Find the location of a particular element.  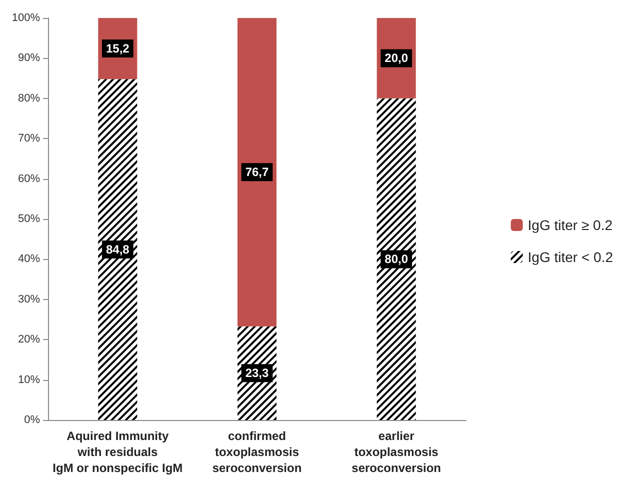

data-label: 76,7 is located at coordinates (257, 172).